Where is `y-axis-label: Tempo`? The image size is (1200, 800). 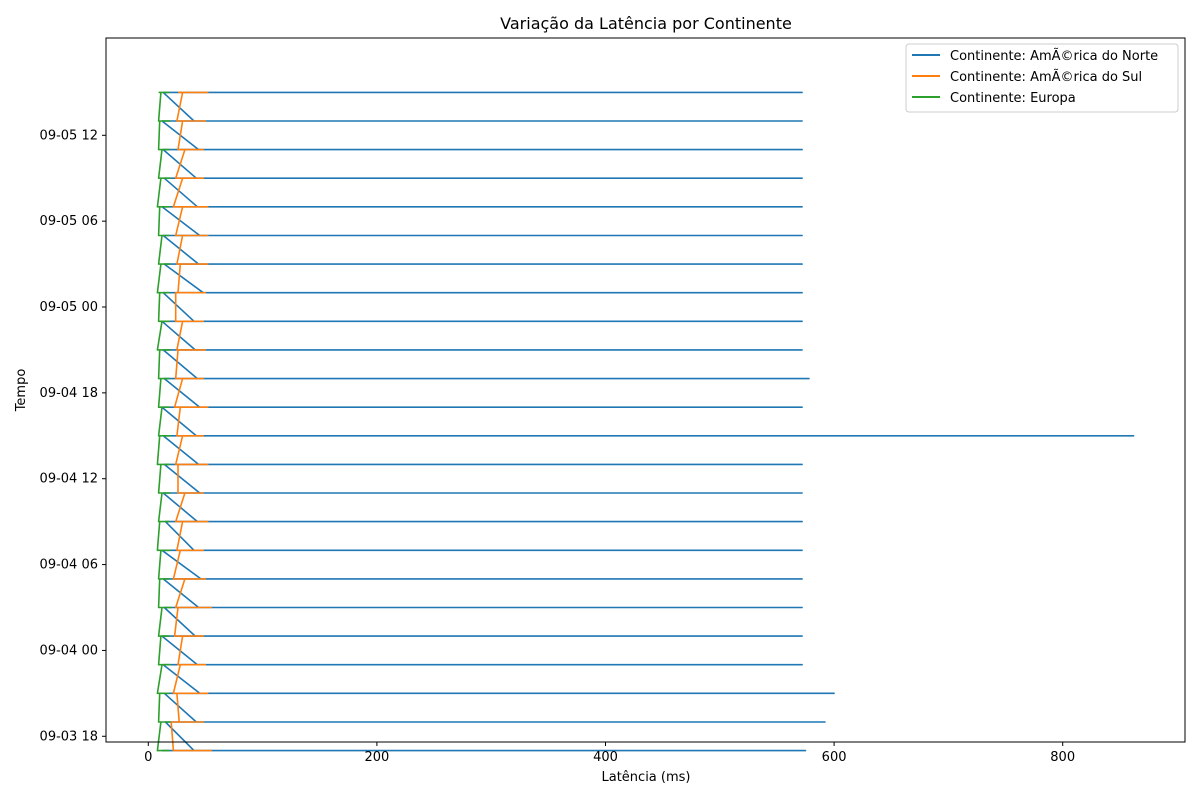
y-axis-label: Tempo is located at coordinates (21, 391).